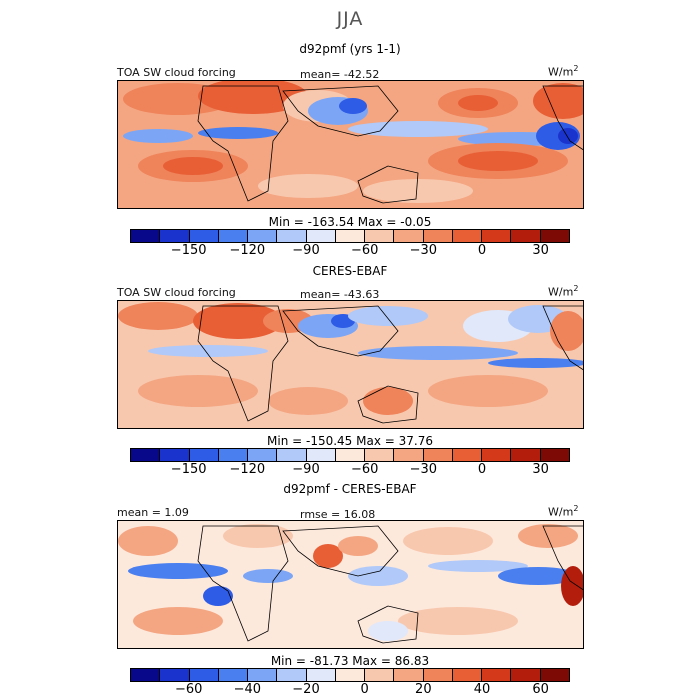  Describe the element at coordinates (350, 661) in the screenshot. I see `panel3-minmax: Min = -81.73 Max = 86.83` at that location.